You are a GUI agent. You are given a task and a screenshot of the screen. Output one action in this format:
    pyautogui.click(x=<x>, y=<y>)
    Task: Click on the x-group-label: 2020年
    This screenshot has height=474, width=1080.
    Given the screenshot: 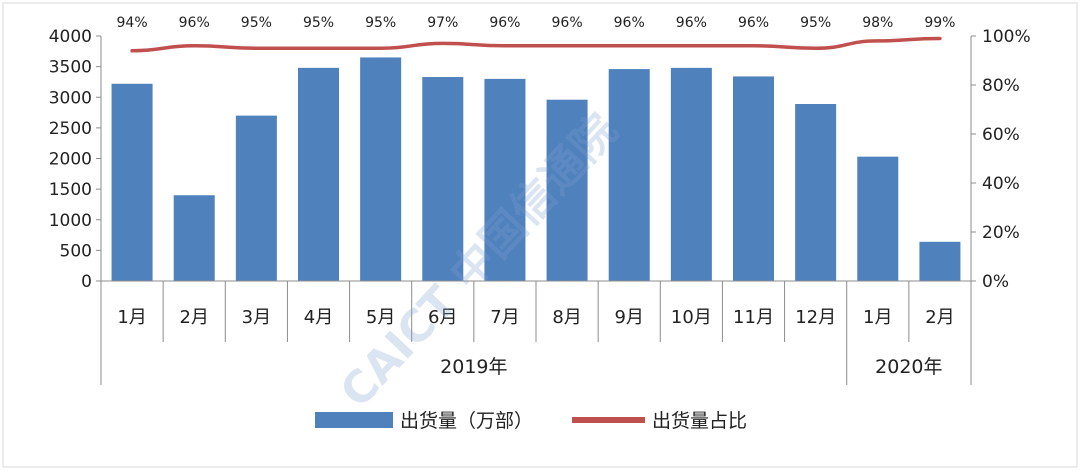 What is the action you would take?
    pyautogui.click(x=908, y=367)
    